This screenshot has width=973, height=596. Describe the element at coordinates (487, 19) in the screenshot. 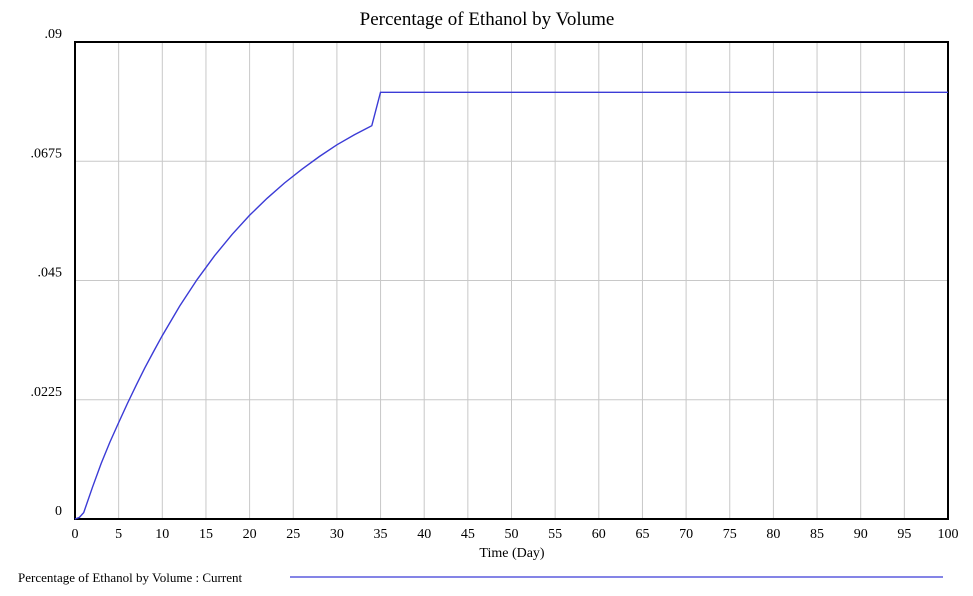

I see `chart-title: Percentage of Ethanol by Volume` at that location.